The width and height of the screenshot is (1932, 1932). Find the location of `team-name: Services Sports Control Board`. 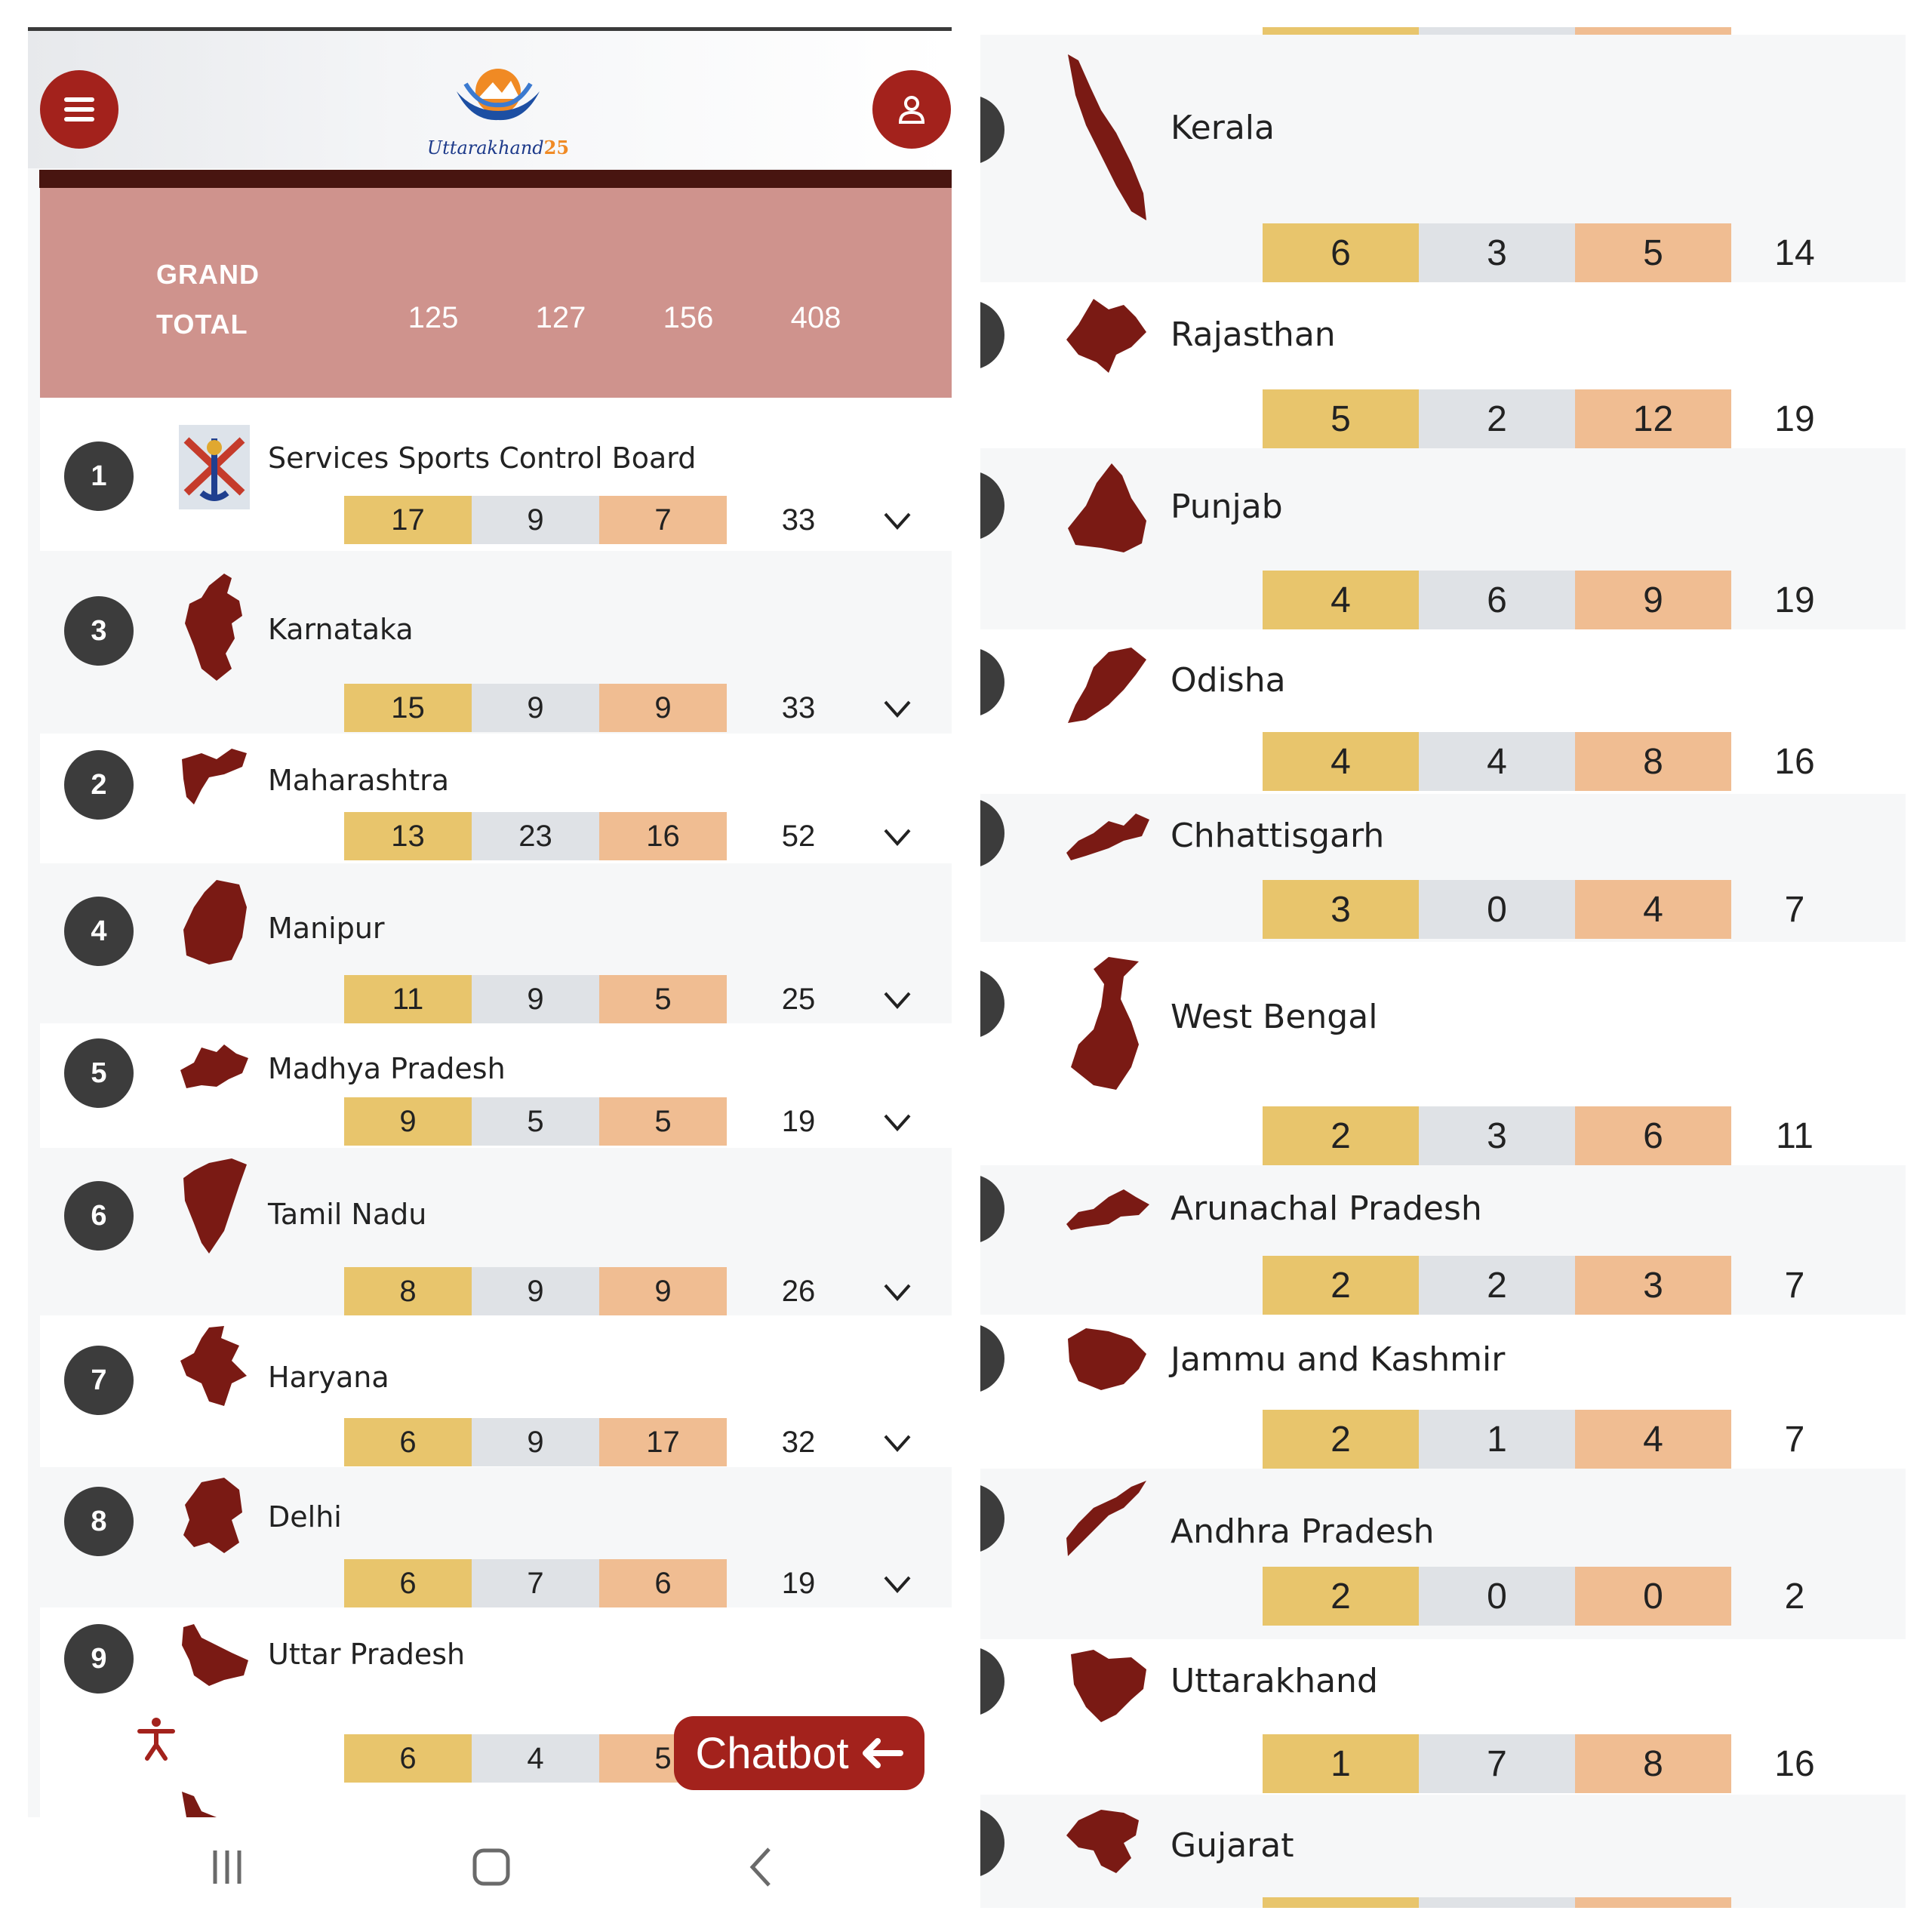

team-name: Services Sports Control Board is located at coordinates (482, 458).